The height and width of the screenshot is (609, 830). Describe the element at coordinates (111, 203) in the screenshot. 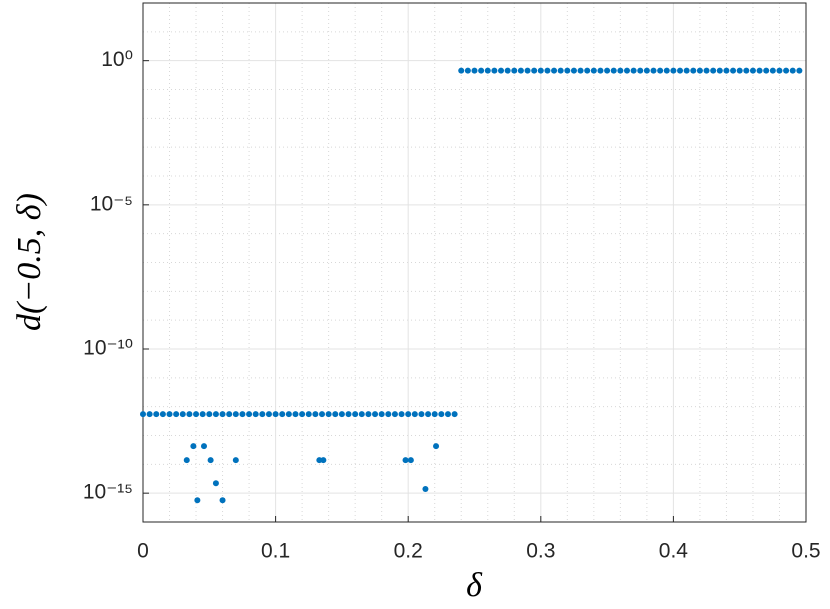

I see `y-tick-label: 10⁻⁵` at that location.